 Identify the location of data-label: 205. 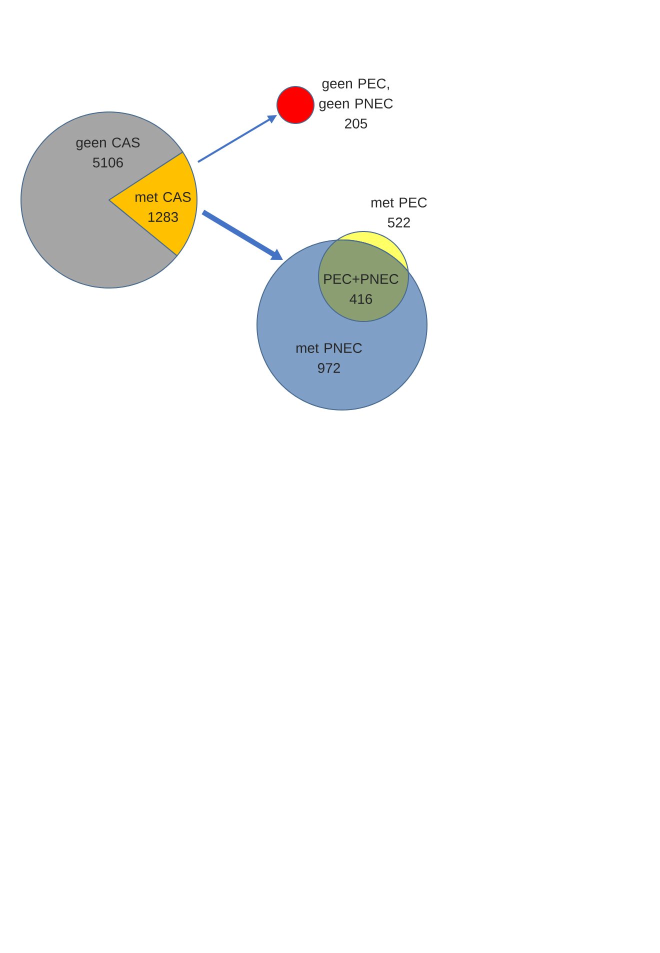
(356, 123).